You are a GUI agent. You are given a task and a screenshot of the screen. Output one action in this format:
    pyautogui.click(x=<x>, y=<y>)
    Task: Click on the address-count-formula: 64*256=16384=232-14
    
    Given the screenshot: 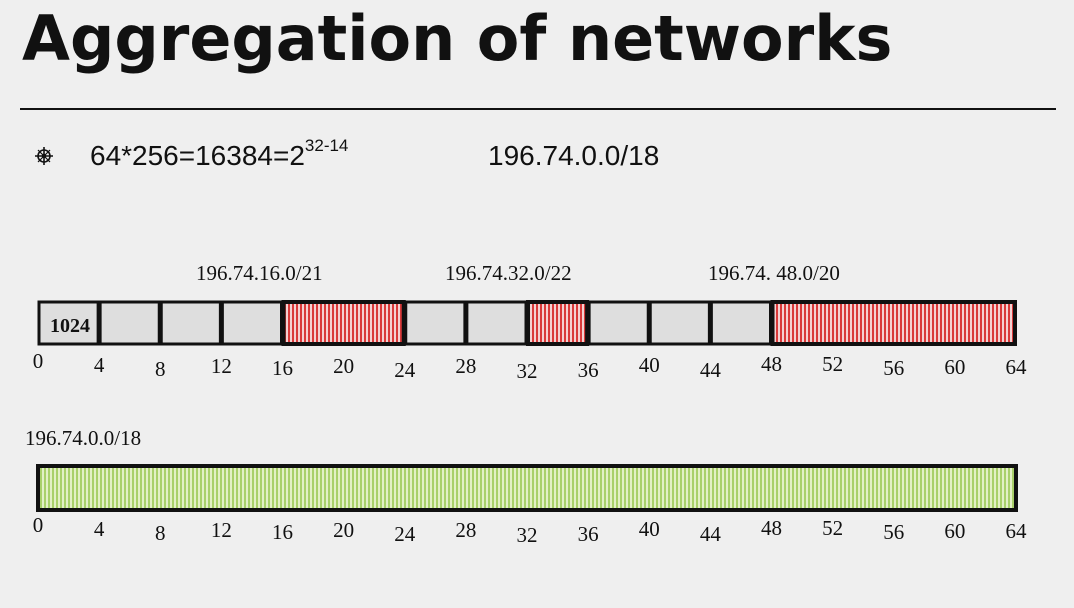 What is the action you would take?
    pyautogui.click(x=219, y=154)
    